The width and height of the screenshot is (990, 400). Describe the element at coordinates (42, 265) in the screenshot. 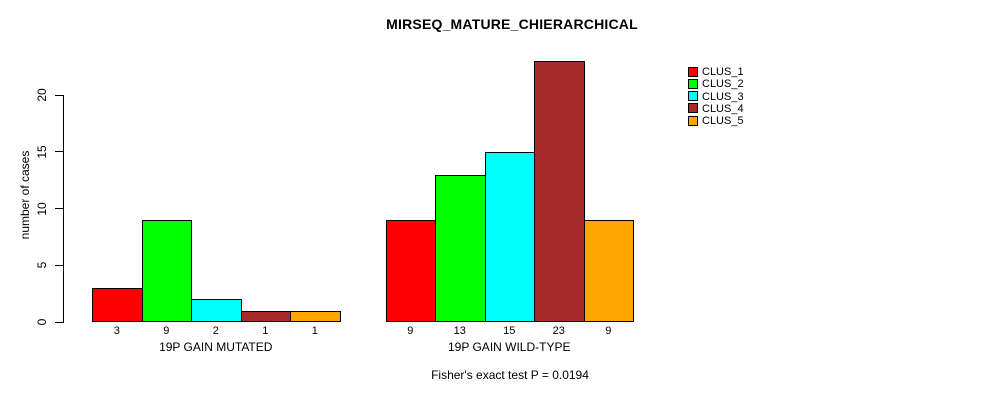

I see `y-tick-label-5: 5` at that location.